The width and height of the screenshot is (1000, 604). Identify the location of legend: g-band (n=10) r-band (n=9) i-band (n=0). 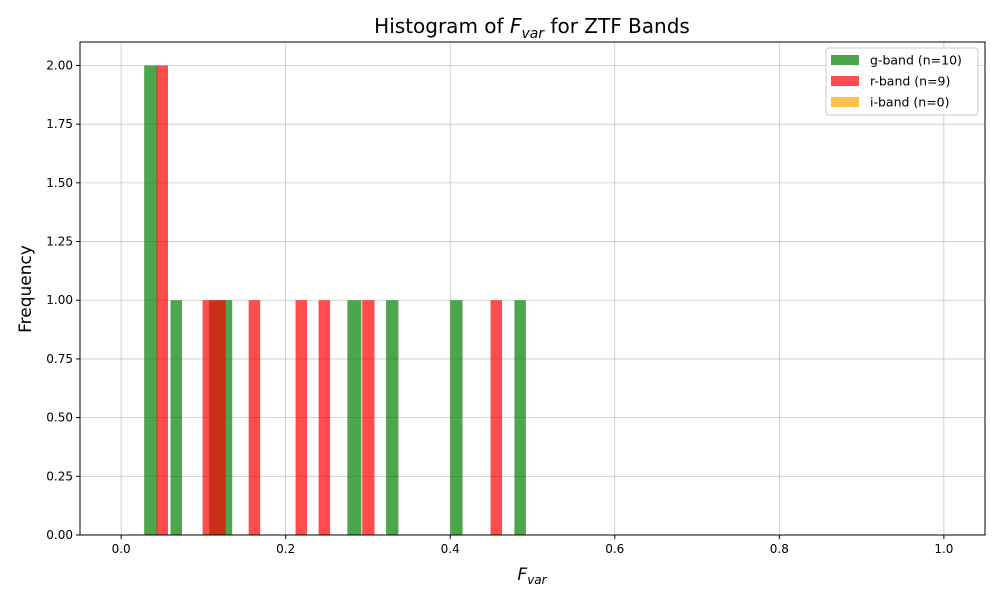
(902, 81).